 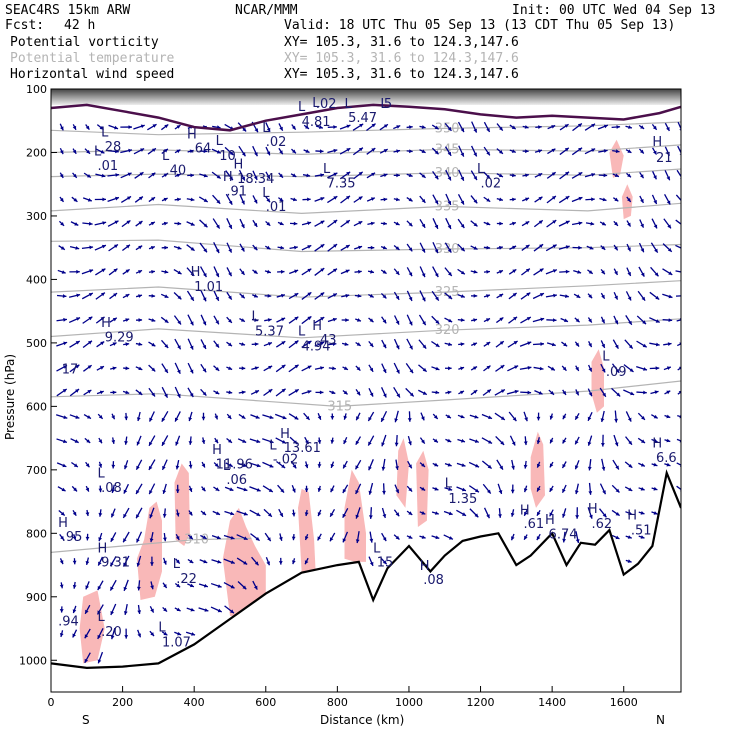 I want to click on y-tick-label: 400, so click(x=36, y=279).